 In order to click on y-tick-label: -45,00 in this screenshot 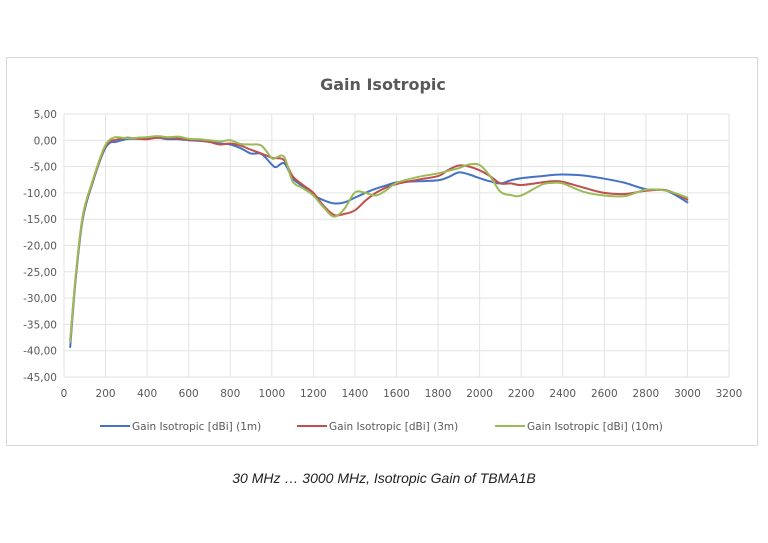, I will do `click(40, 378)`.